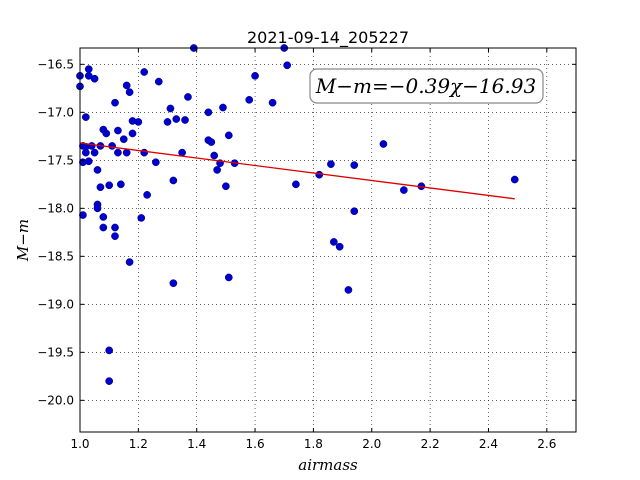 The width and height of the screenshot is (640, 480). I want to click on y-tick-label: −18.5, so click(55, 256).